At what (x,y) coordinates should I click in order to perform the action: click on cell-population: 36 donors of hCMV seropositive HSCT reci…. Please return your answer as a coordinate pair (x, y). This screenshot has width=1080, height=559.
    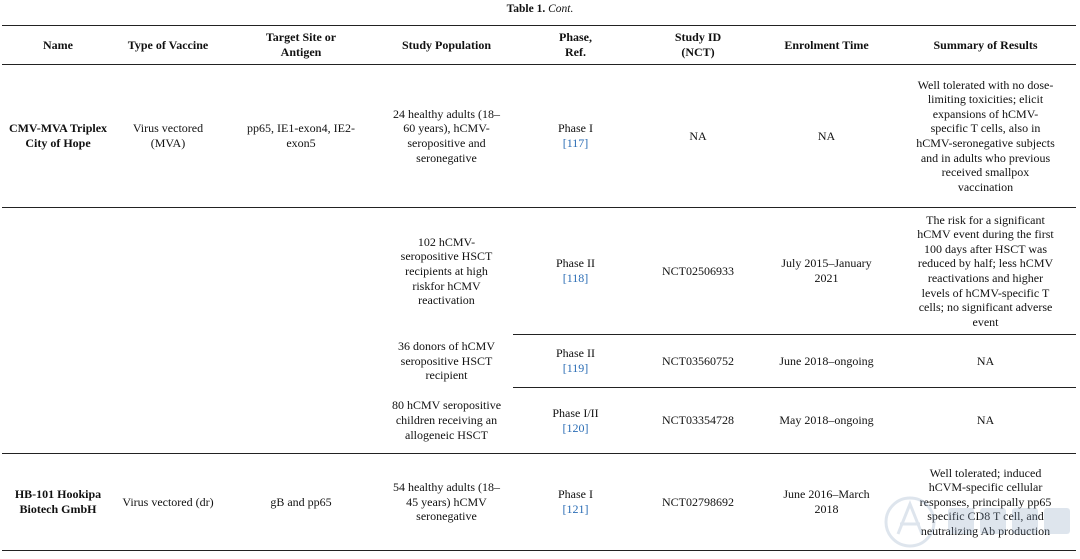
    Looking at the image, I should click on (446, 361).